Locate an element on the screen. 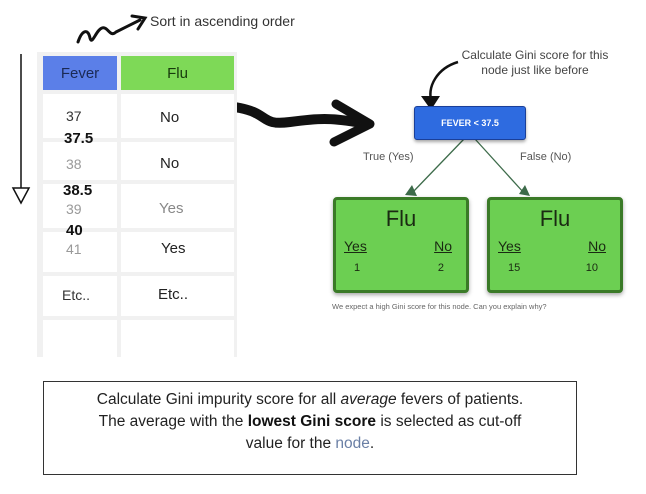 The height and width of the screenshot is (494, 646). big-curved-arrowhead is located at coordinates (352, 123).